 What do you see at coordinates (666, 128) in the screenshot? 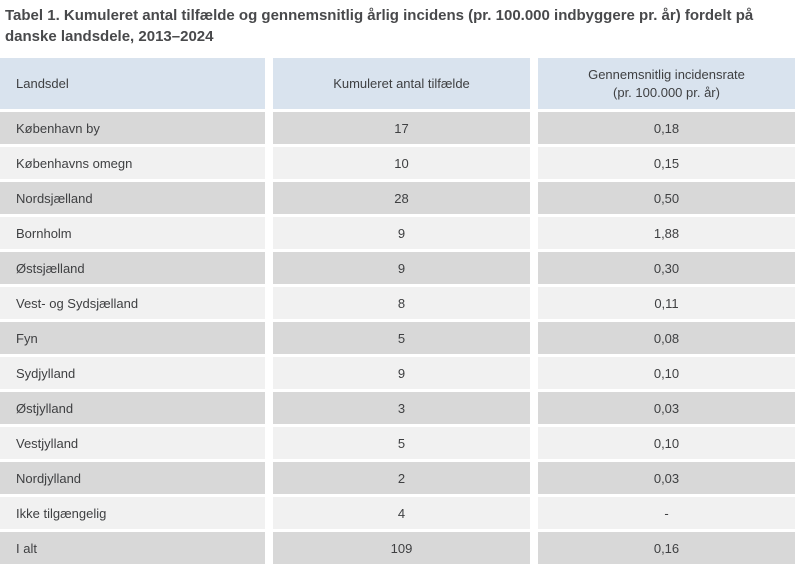
I see `cell-rate: 0,18` at bounding box center [666, 128].